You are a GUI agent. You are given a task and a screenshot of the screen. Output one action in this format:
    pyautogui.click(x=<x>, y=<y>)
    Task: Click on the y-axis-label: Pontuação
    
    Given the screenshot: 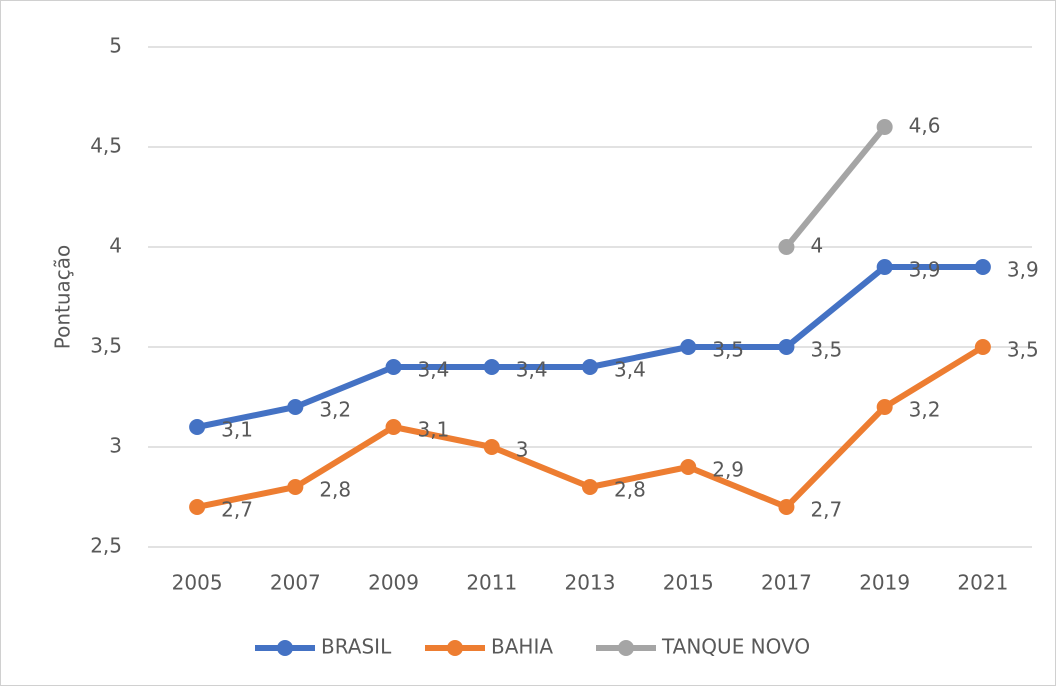 What is the action you would take?
    pyautogui.click(x=63, y=297)
    